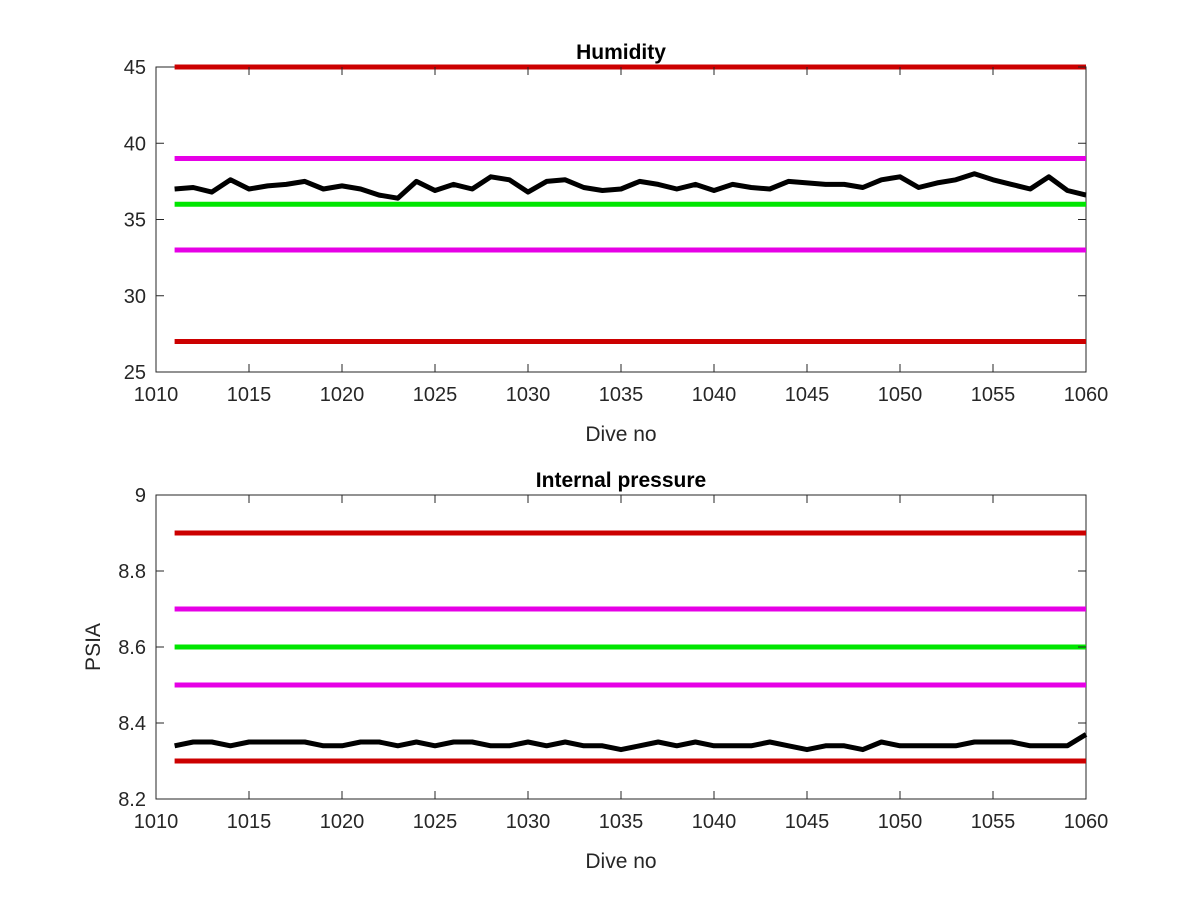  I want to click on y-tick-label: 8.4, so click(132, 724).